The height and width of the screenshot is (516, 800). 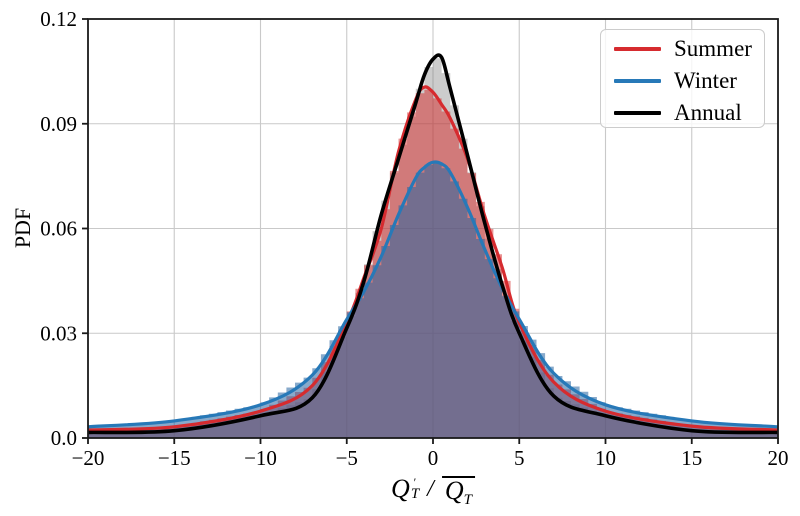 What do you see at coordinates (58, 124) in the screenshot?
I see `y-tick-label: 0.09` at bounding box center [58, 124].